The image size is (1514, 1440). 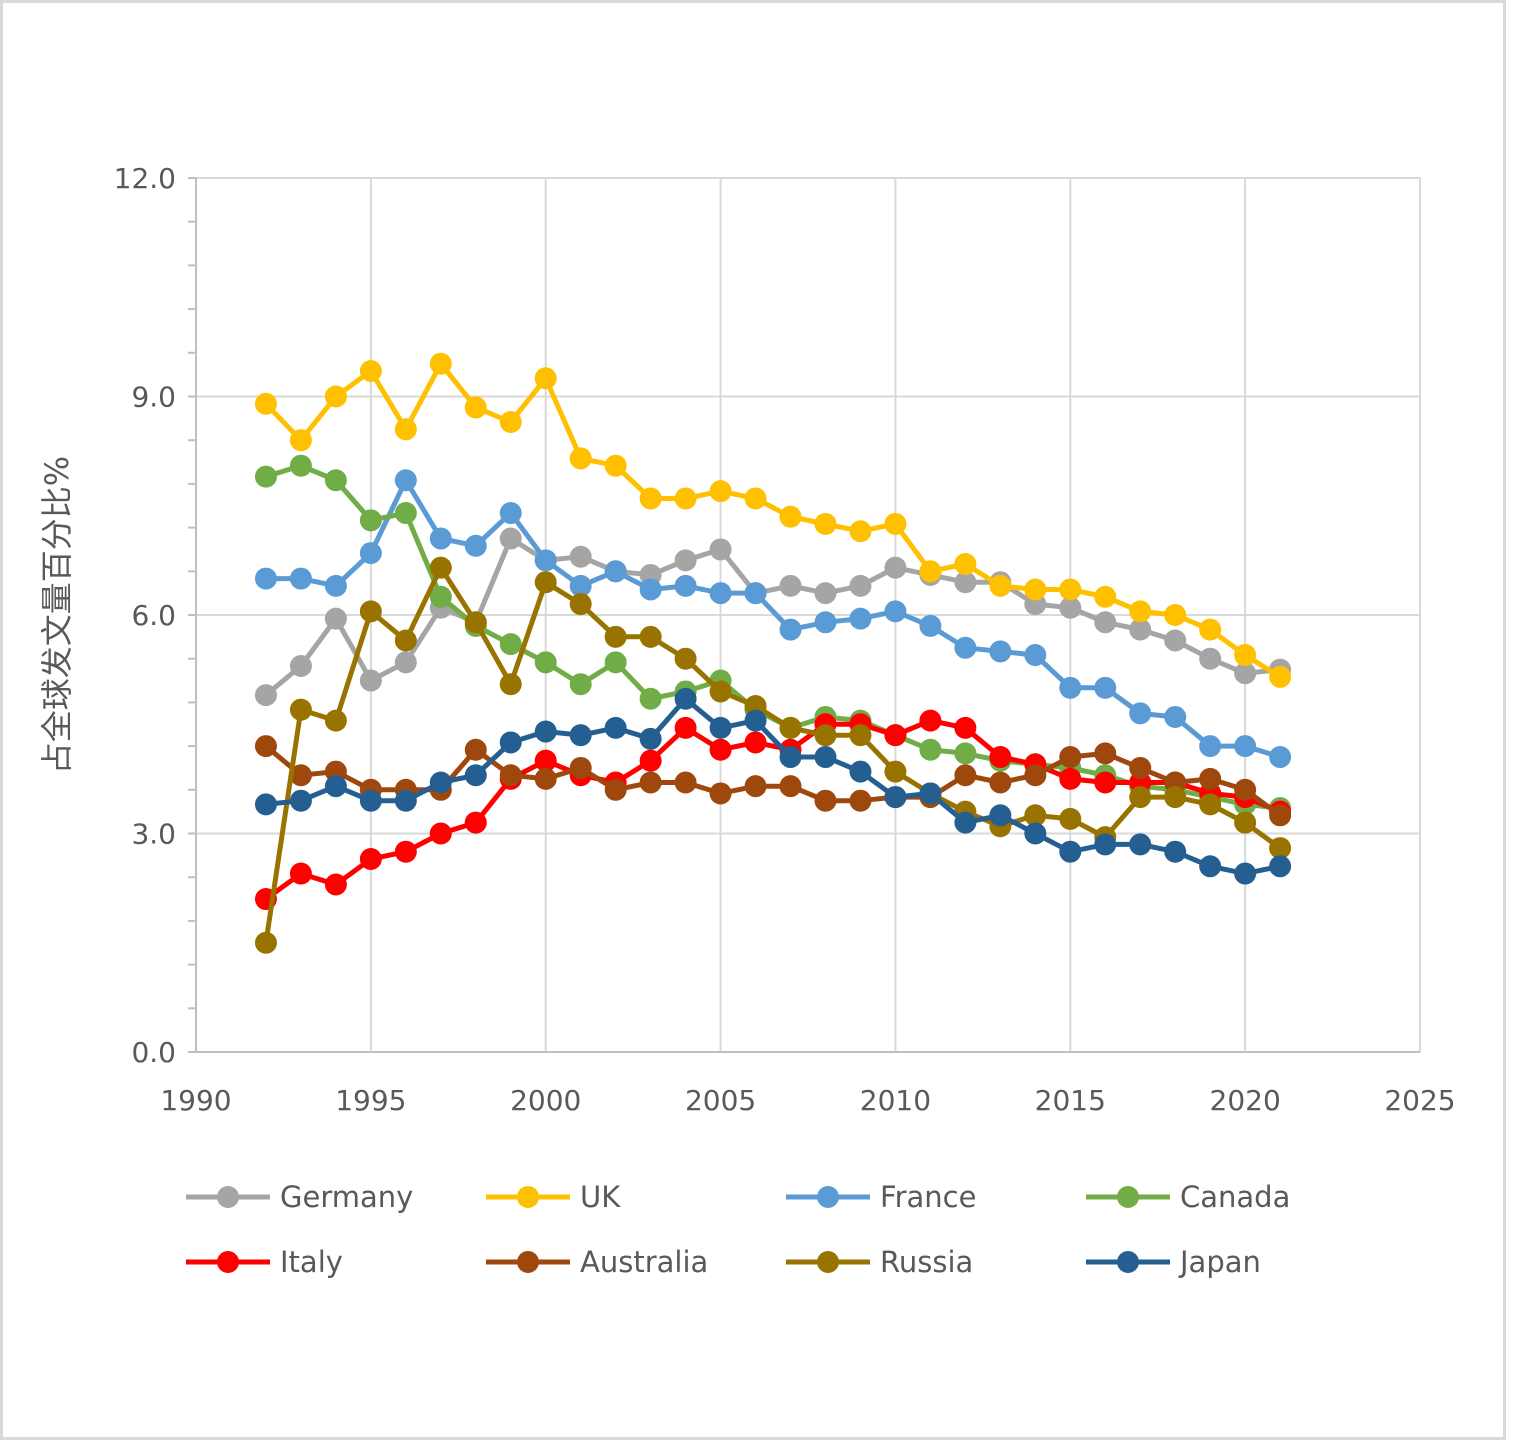 I want to click on legend-item-italy: Italy, so click(x=264, y=1262).